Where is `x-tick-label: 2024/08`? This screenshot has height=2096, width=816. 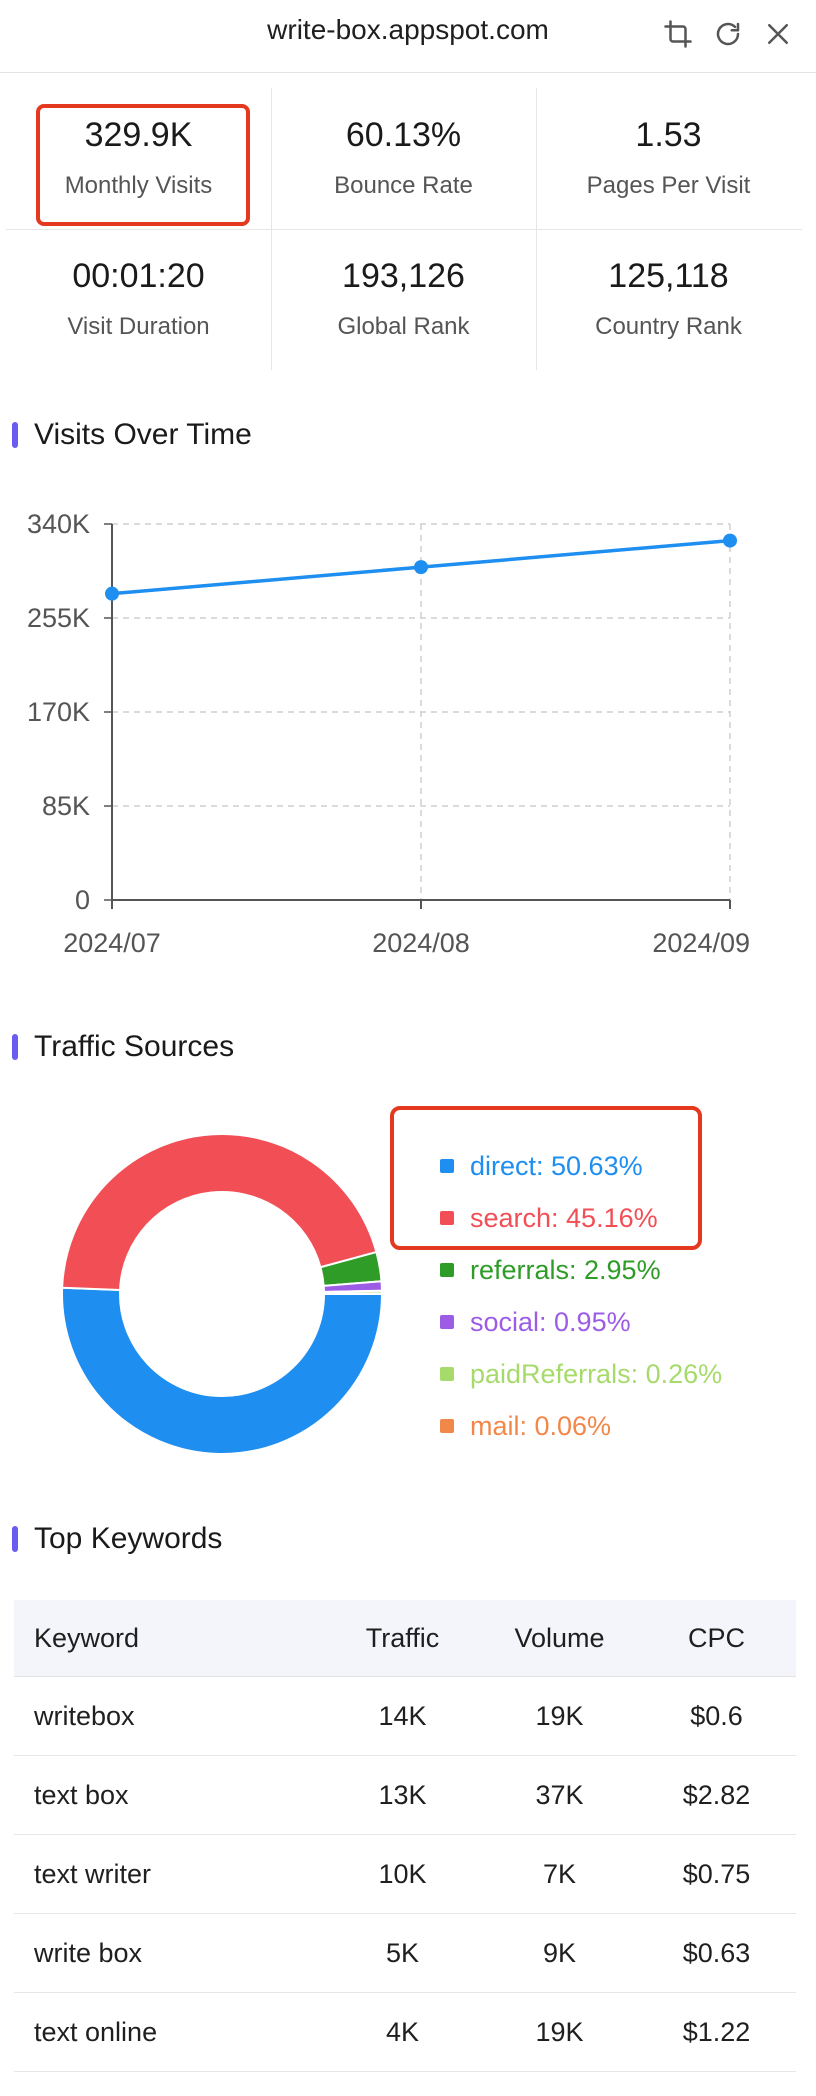 x-tick-label: 2024/08 is located at coordinates (421, 943).